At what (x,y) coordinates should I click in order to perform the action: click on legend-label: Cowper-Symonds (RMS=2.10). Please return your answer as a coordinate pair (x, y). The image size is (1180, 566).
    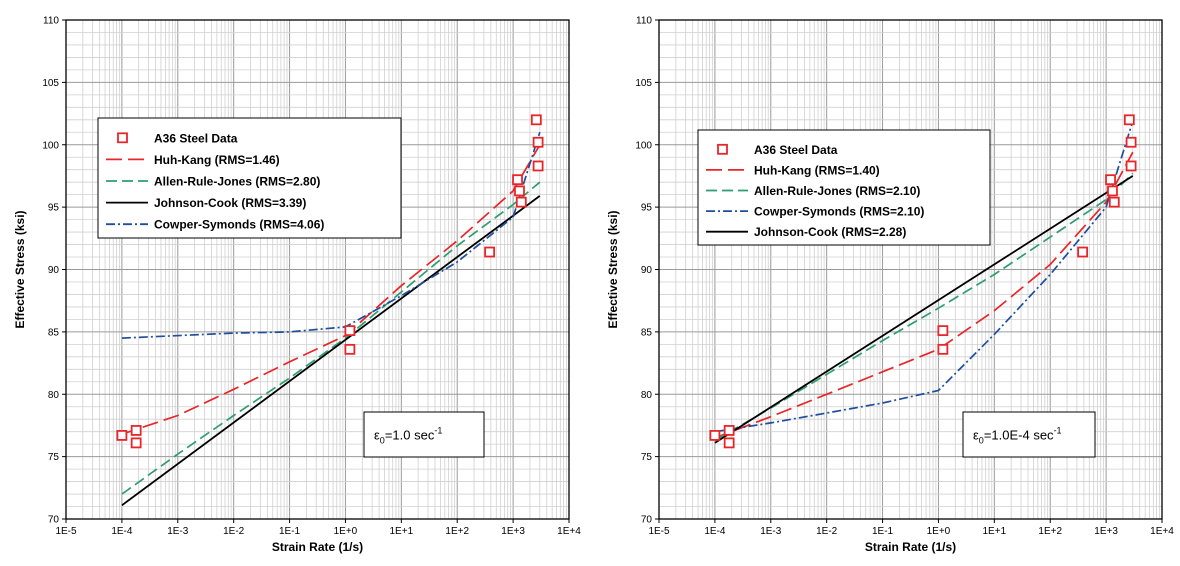
    Looking at the image, I should click on (839, 212).